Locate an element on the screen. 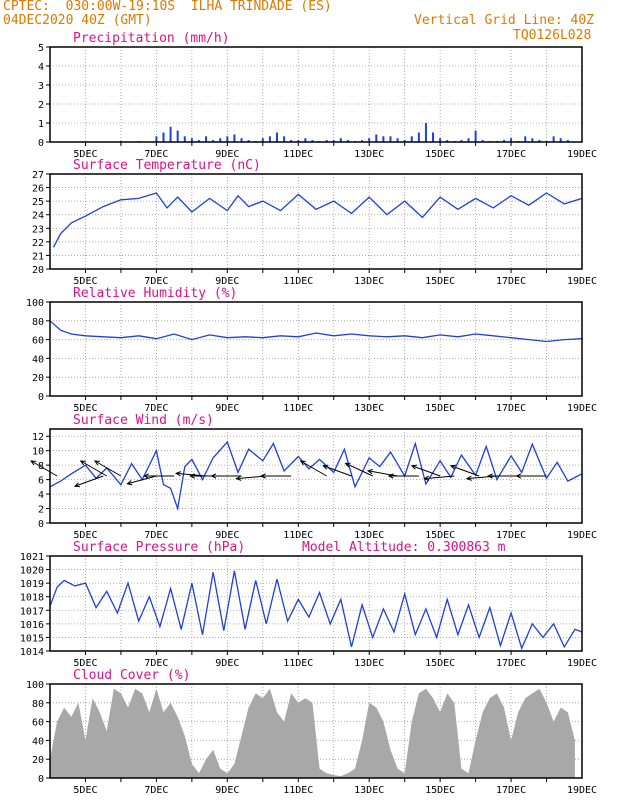 The width and height of the screenshot is (618, 800). temperature-frame is located at coordinates (316, 221).